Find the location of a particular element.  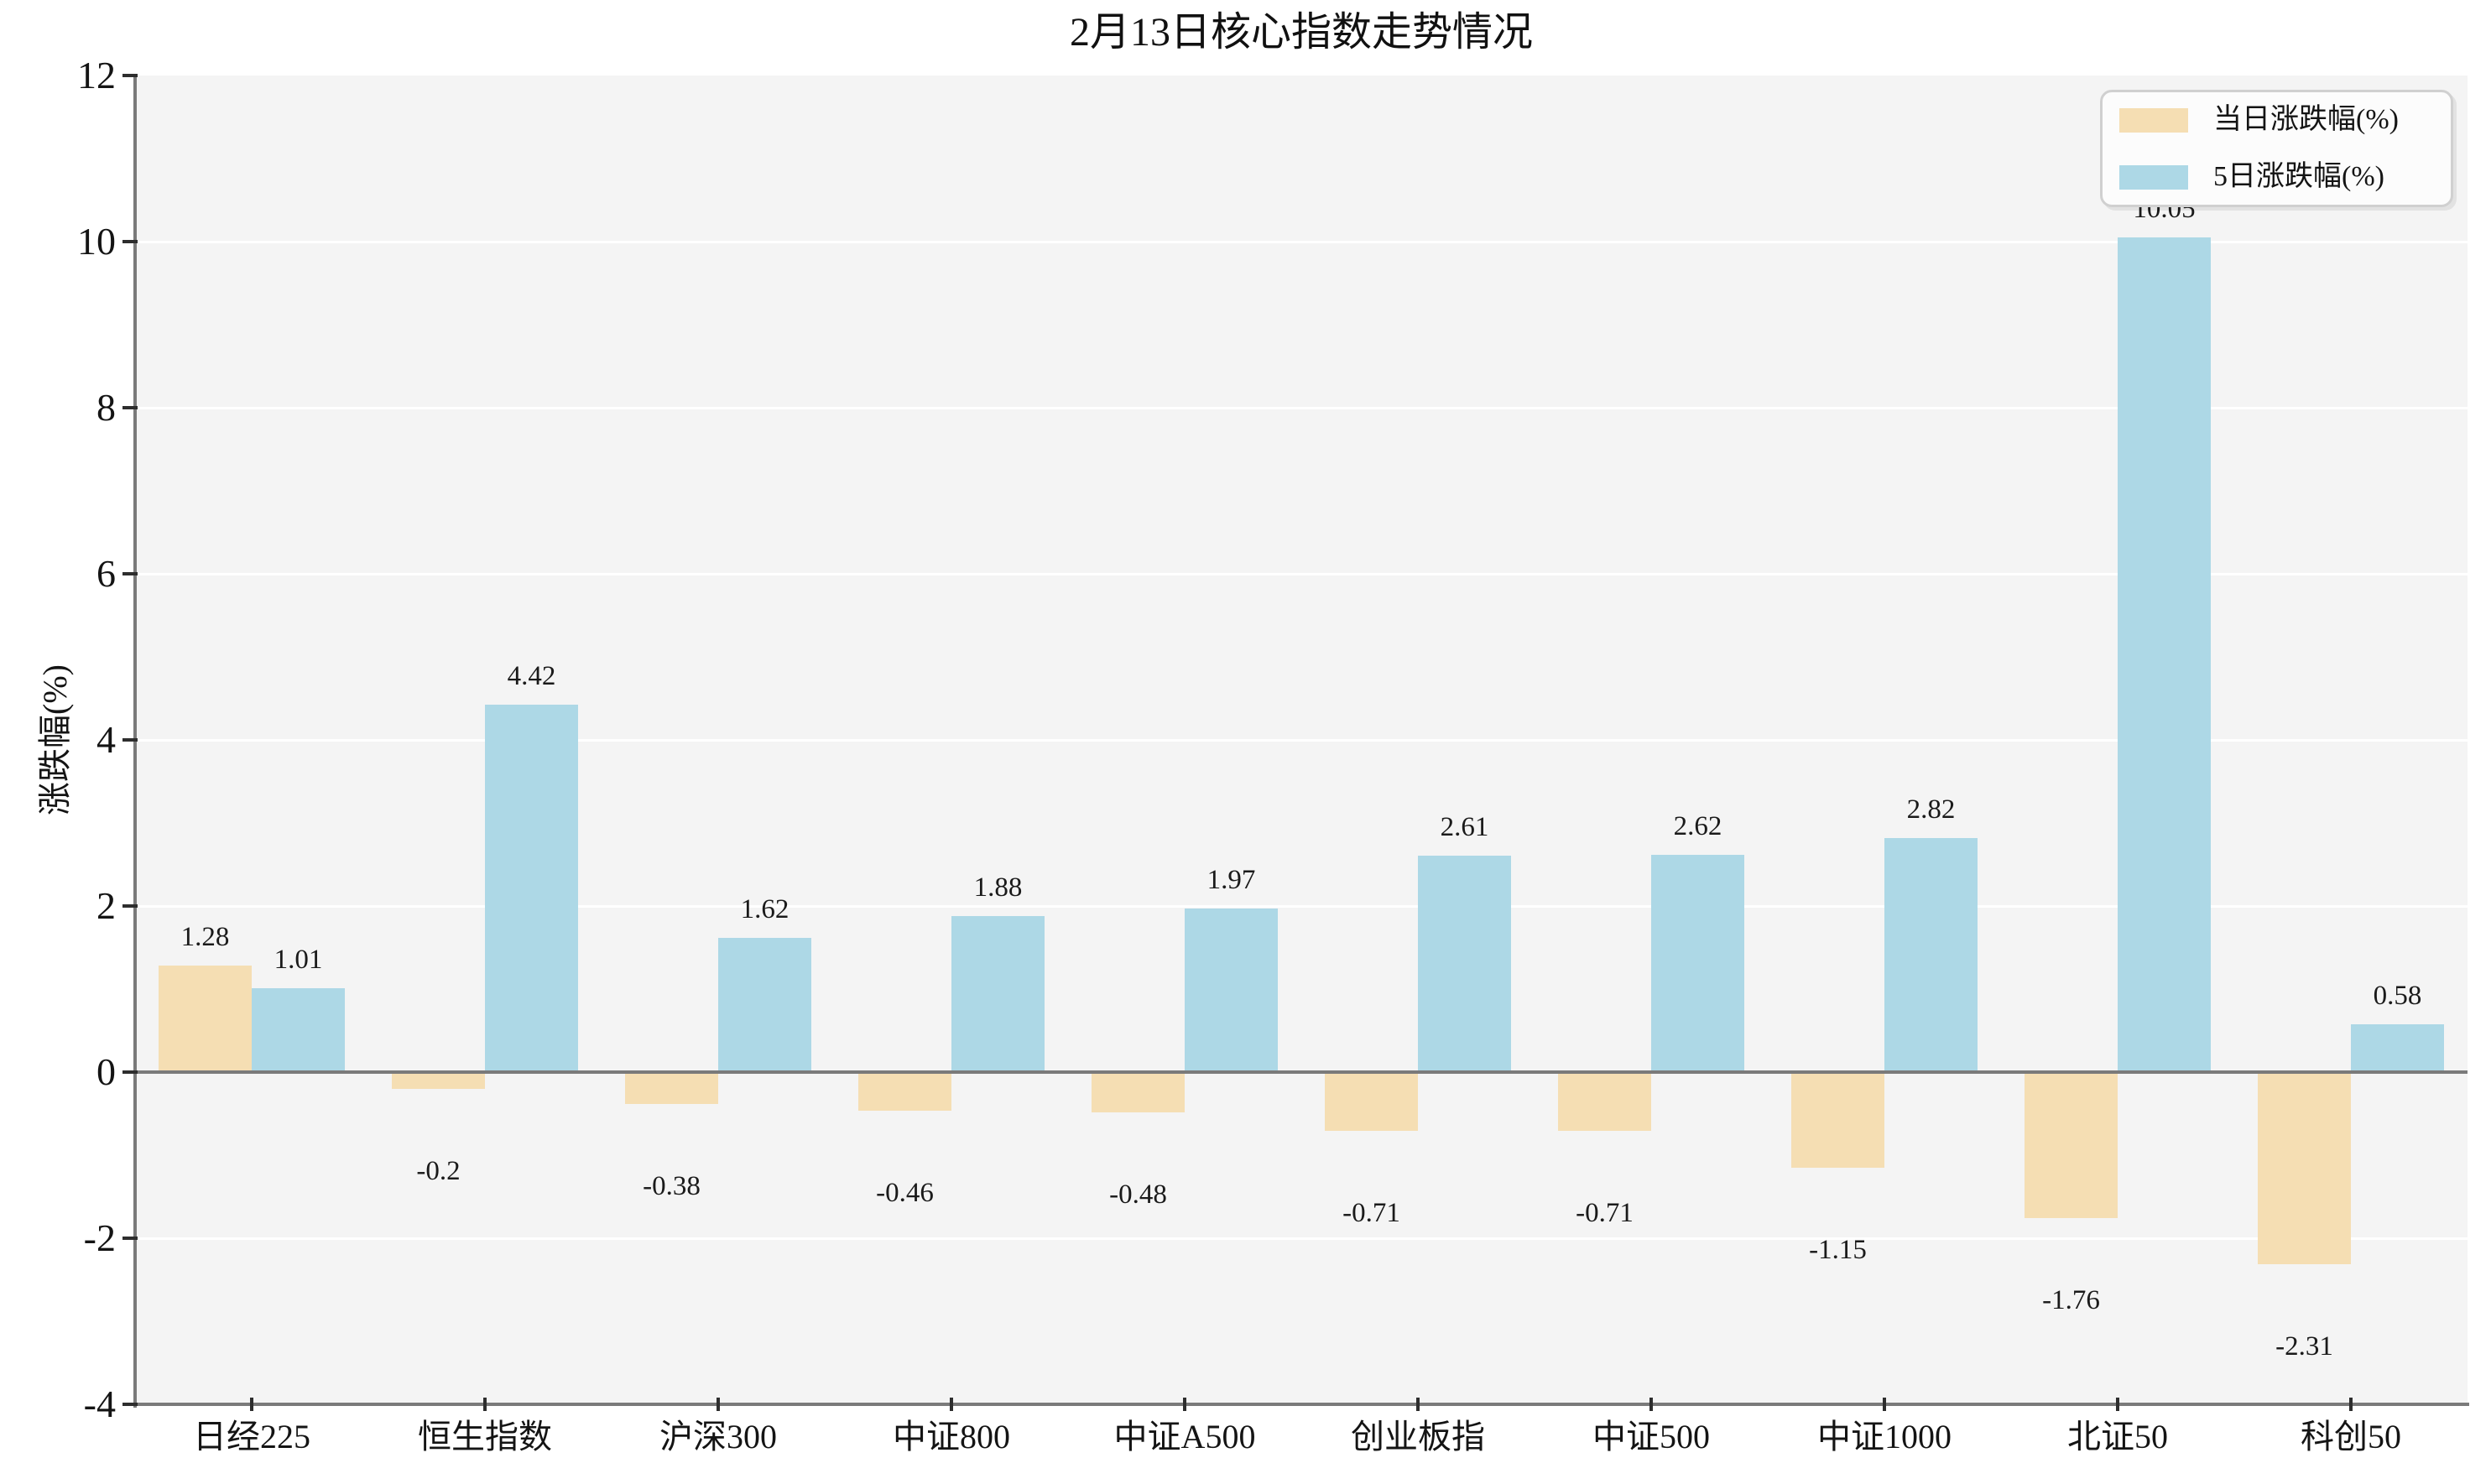

daily-change-bar-value-label: -1.76 is located at coordinates (2071, 1300).